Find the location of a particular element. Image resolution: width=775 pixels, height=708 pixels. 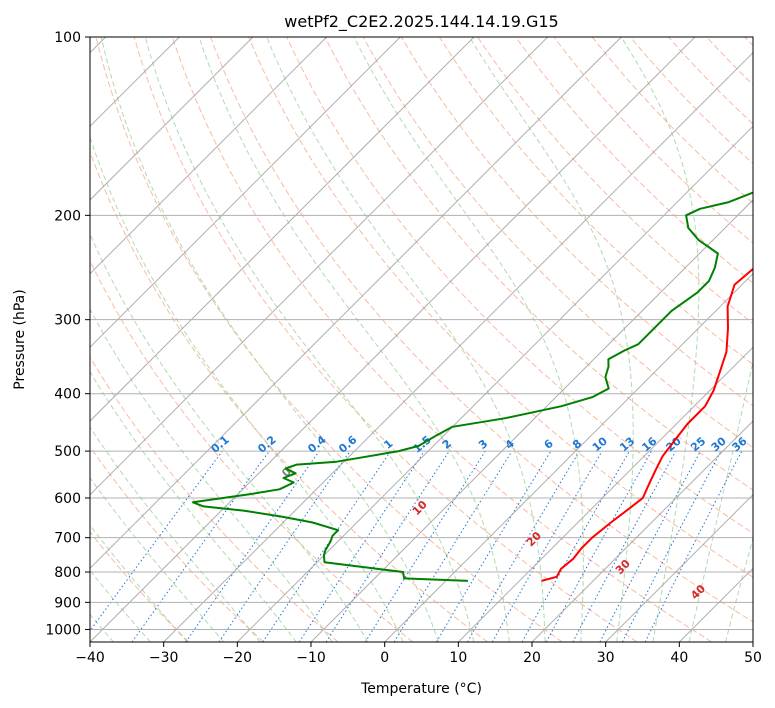

y-tick-label: 900 is located at coordinates (67, 603).